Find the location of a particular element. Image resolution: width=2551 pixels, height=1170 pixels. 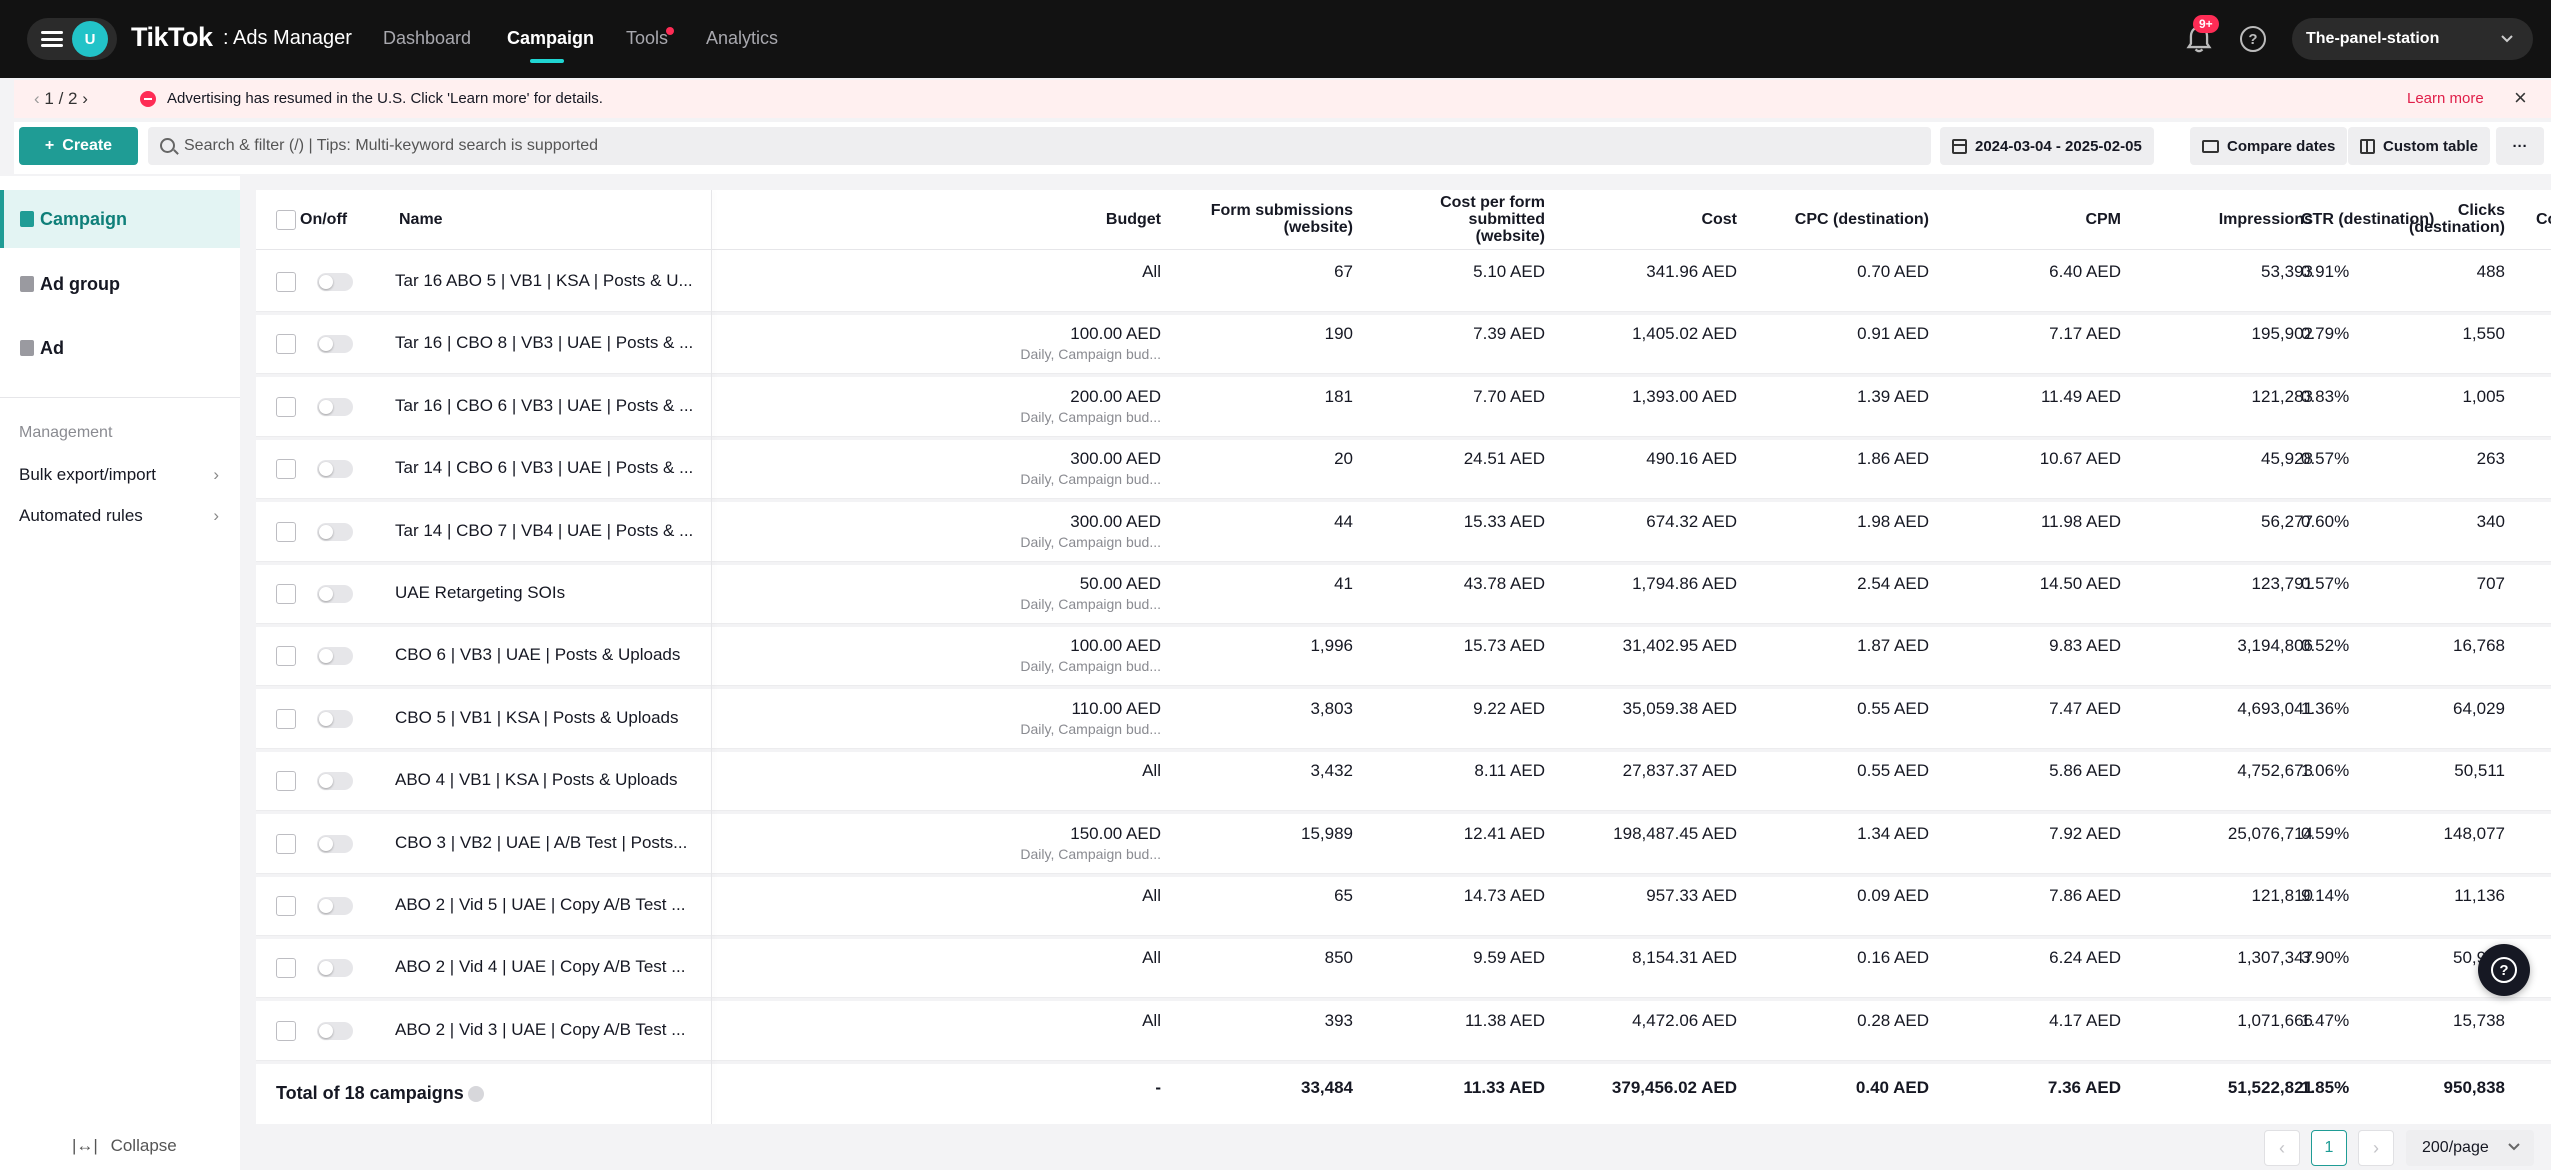

automated-rules-item: Automated rules › is located at coordinates (119, 516).